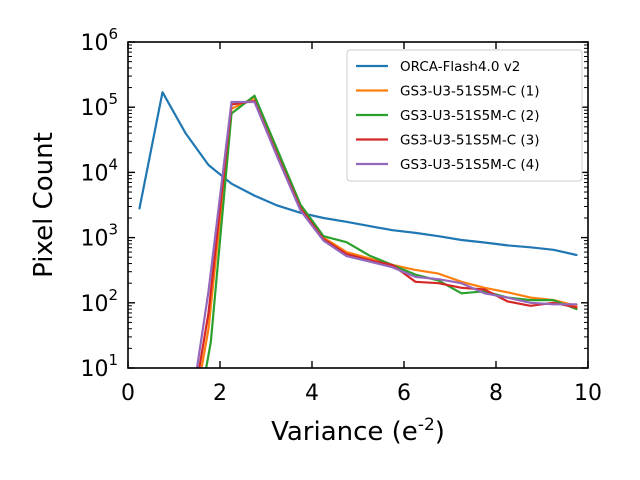 The height and width of the screenshot is (480, 640). I want to click on legend-box, so click(464, 115).